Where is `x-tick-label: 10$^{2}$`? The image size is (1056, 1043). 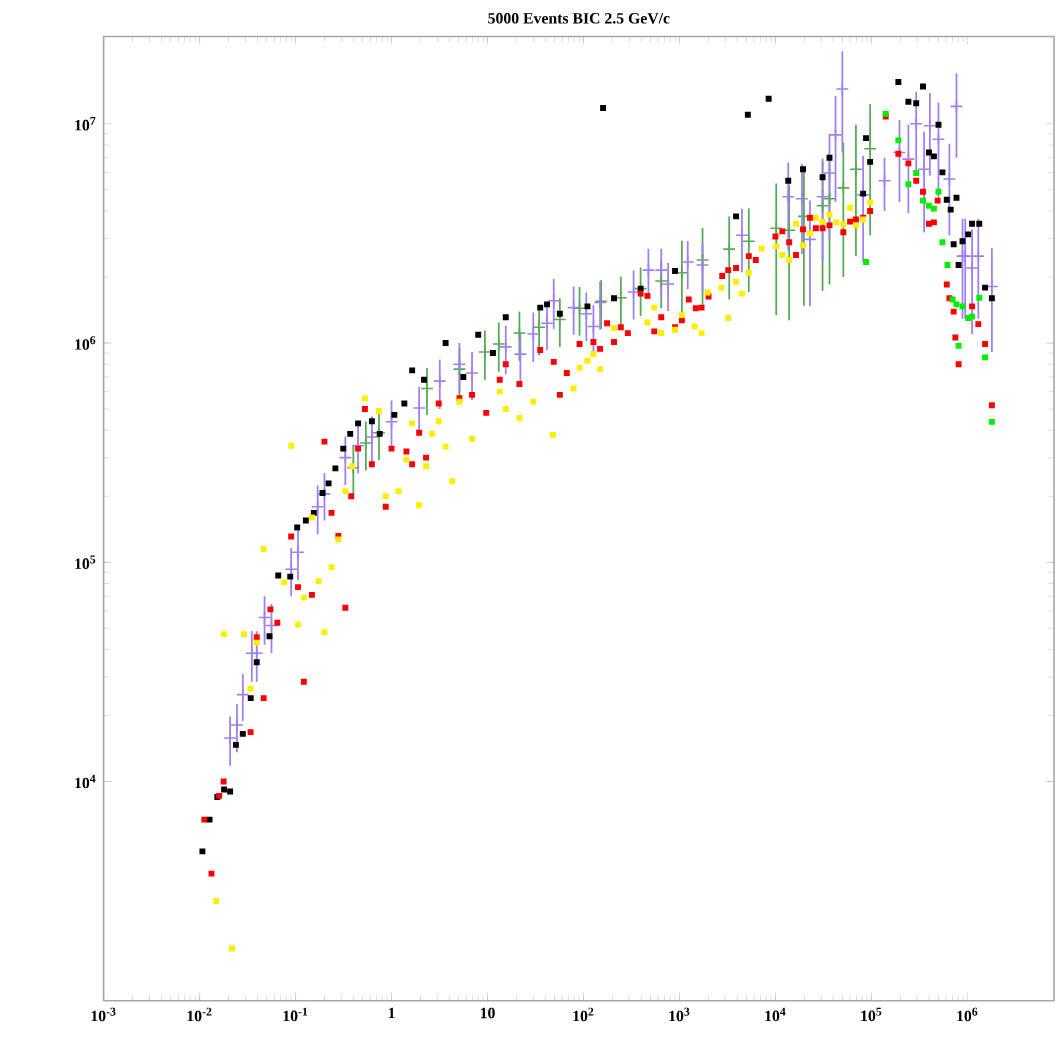
x-tick-label: 10$^{2}$ is located at coordinates (583, 1014).